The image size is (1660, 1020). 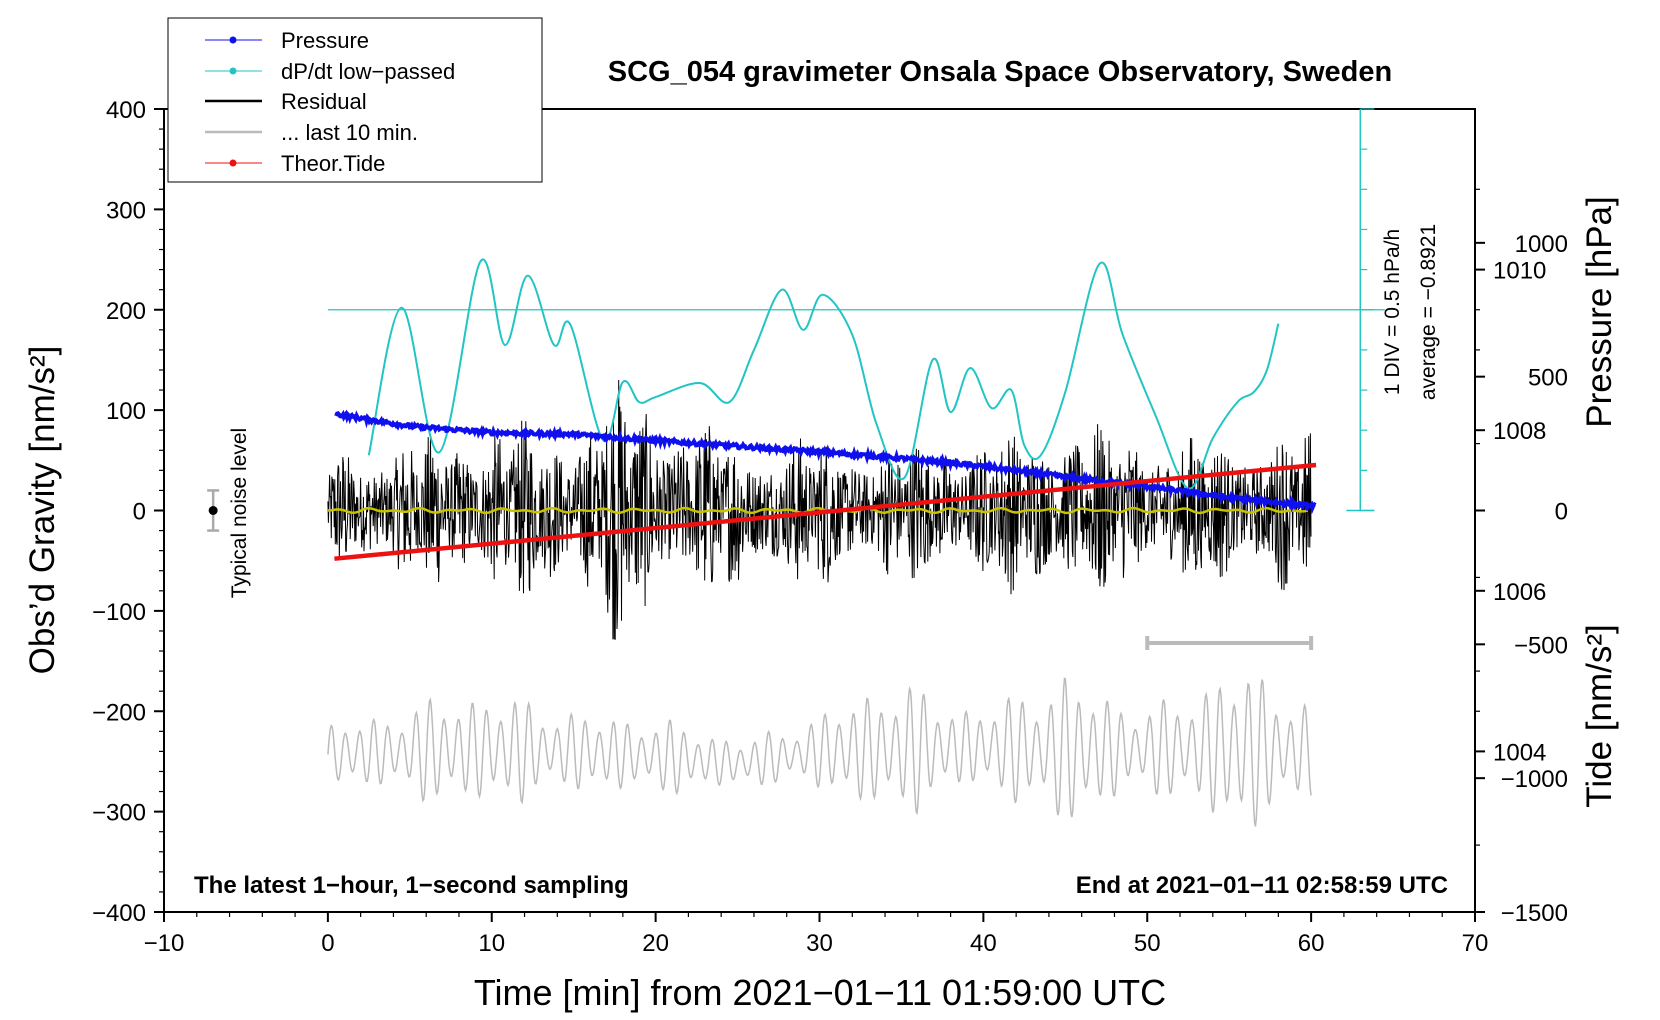 I want to click on last10-series-line, so click(x=819, y=752).